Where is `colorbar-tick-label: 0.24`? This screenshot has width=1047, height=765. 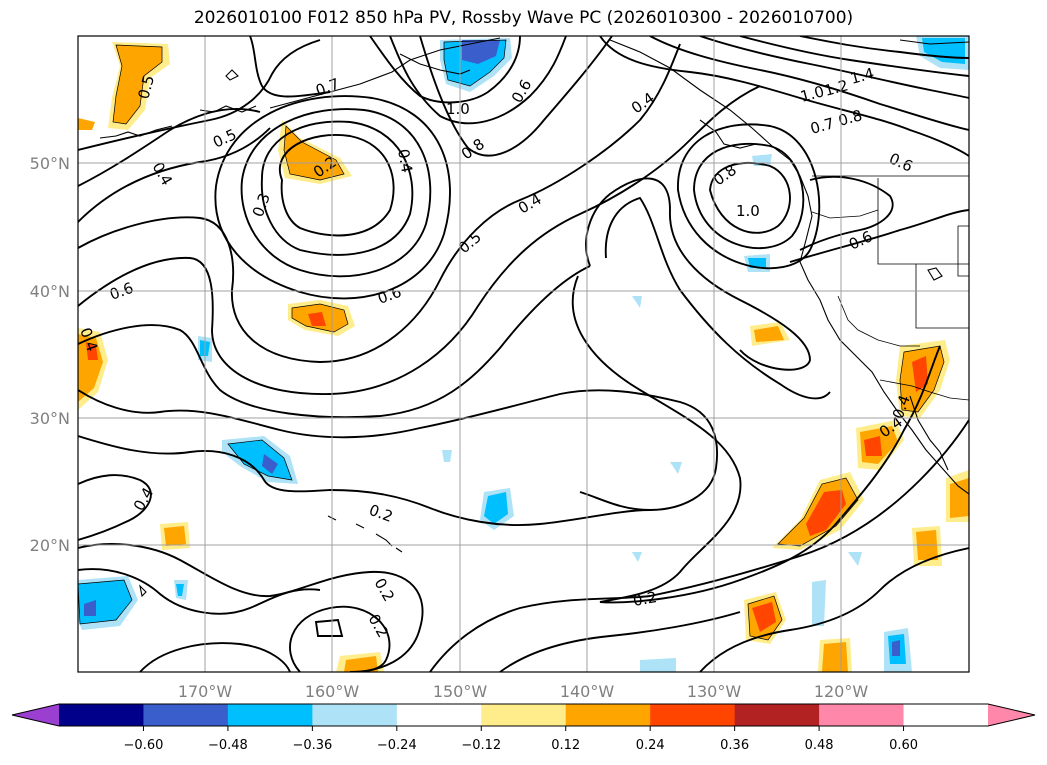 colorbar-tick-label: 0.24 is located at coordinates (650, 745).